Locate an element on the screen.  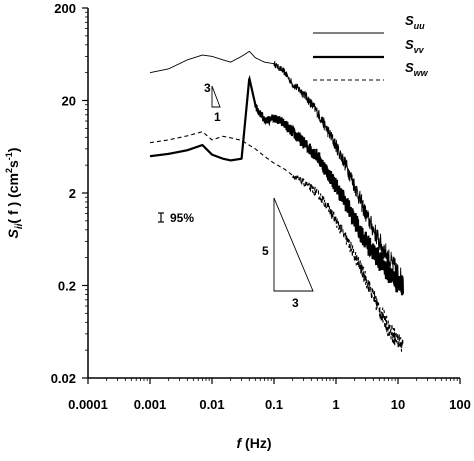
legend-label-uu: Suu is located at coordinates (415, 22).